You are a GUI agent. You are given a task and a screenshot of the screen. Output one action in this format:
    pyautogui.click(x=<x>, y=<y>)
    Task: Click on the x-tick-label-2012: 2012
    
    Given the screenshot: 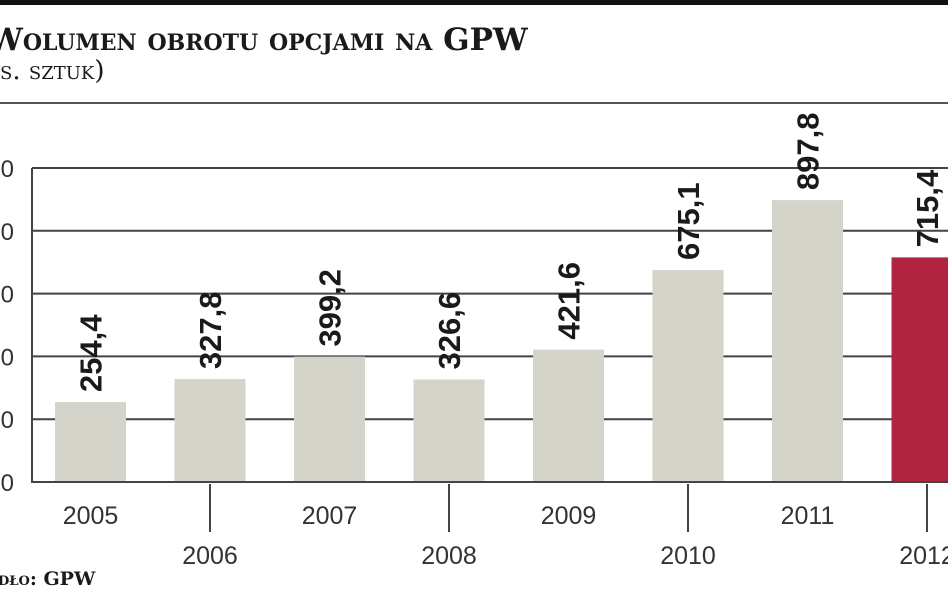 What is the action you would take?
    pyautogui.click(x=923, y=556)
    